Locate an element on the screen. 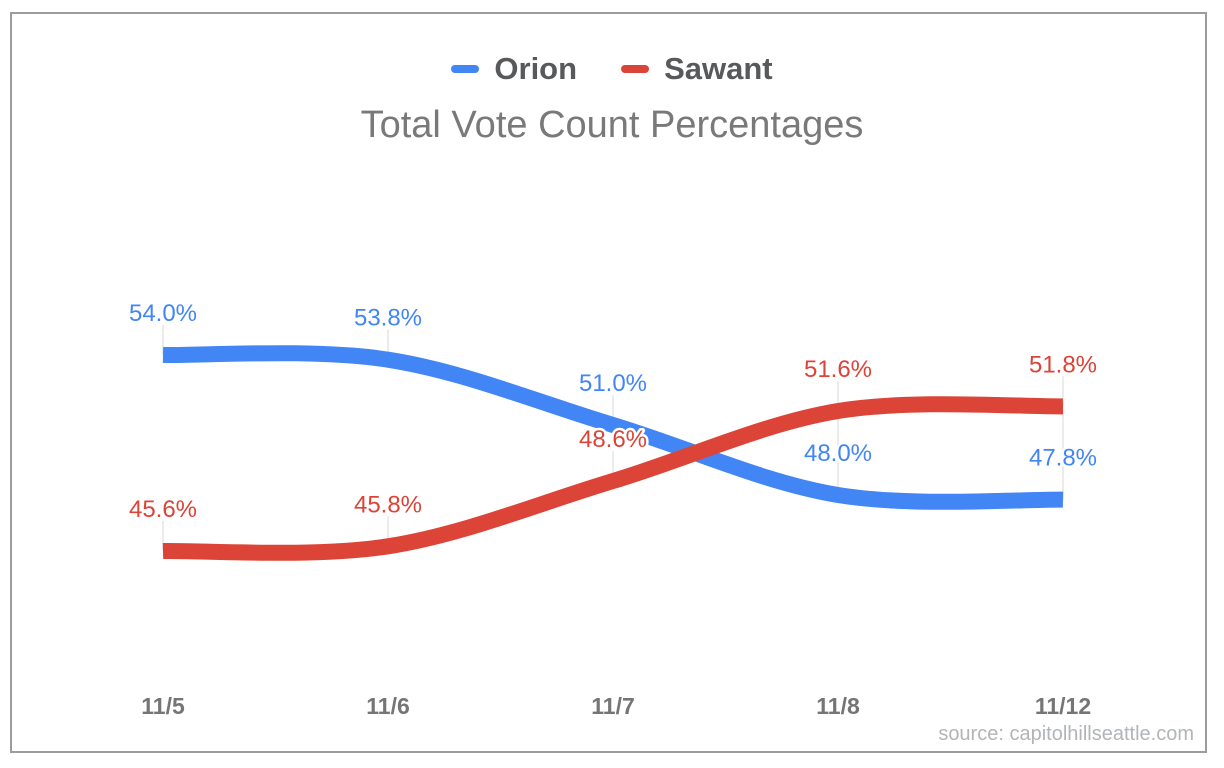 The width and height of the screenshot is (1224, 768). chart-legend: Orion Sawant is located at coordinates (612, 69).